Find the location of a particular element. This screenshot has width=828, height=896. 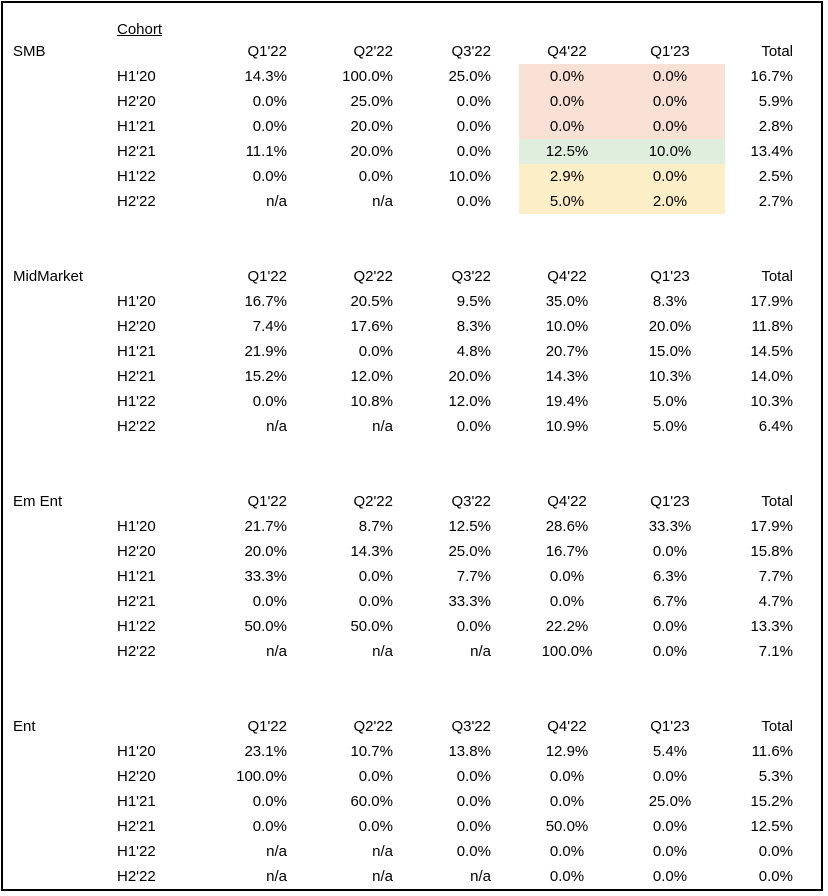

table-row: H1'20 21.7% 8.7% 12.5% 28.6% 33.3% 17.9% is located at coordinates (412, 526).